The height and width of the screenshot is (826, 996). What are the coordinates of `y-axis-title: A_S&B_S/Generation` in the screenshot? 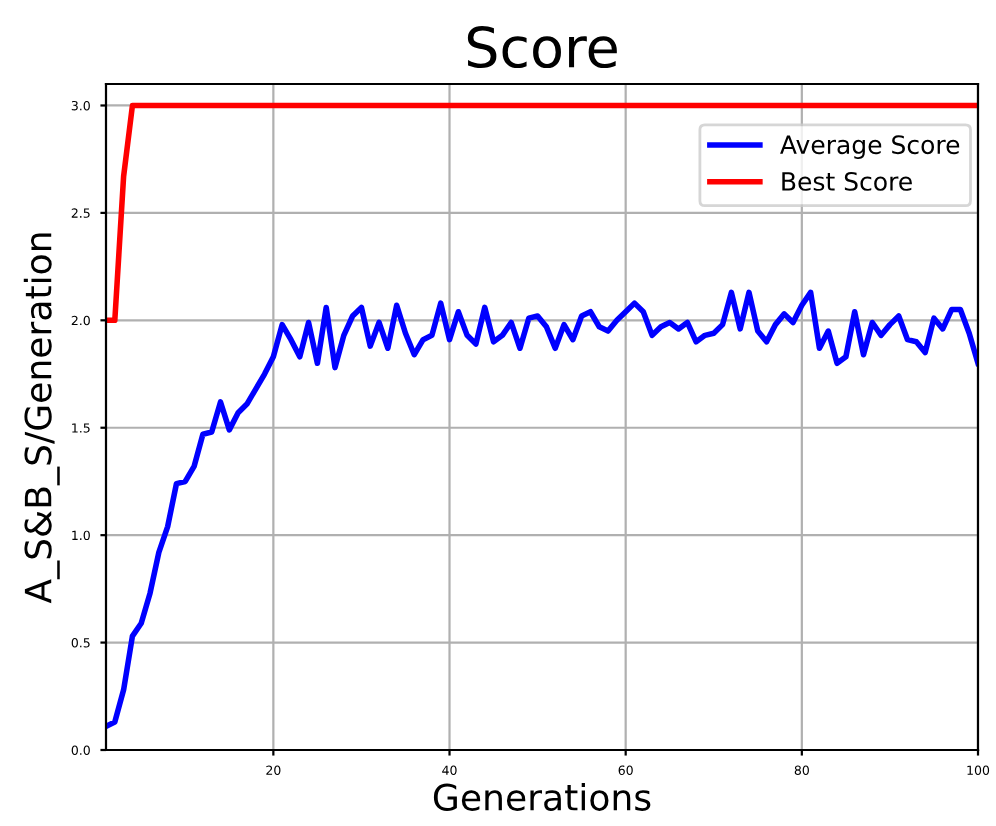 It's located at (41, 418).